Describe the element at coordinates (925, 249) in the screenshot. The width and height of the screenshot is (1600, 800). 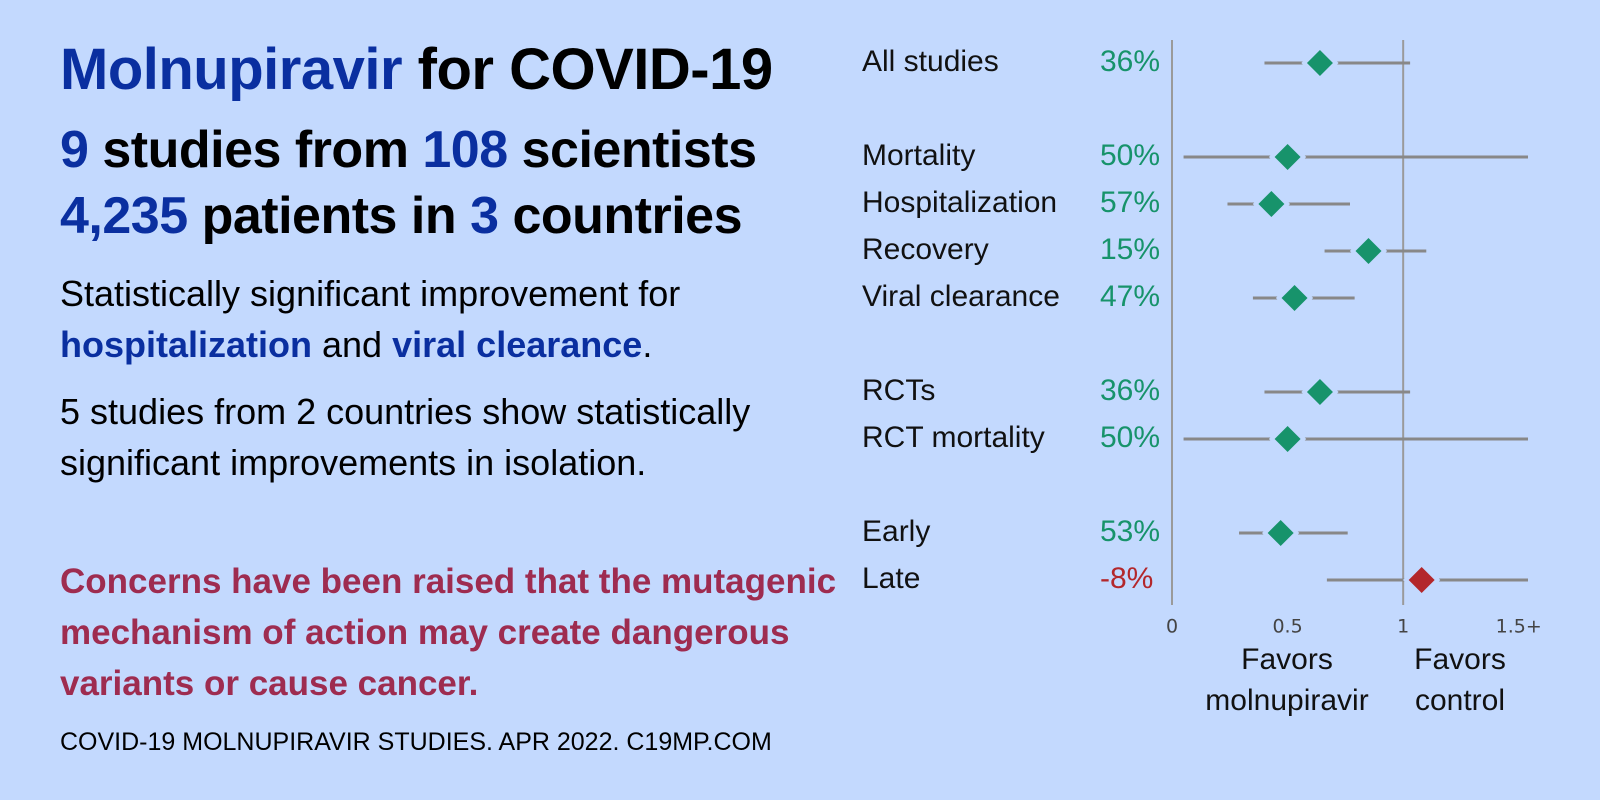
I see `row-label: Recovery` at that location.